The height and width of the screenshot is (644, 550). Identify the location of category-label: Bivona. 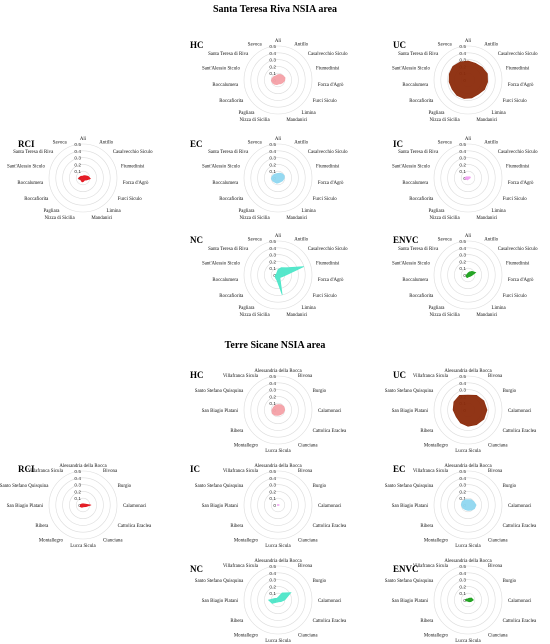
(495, 376).